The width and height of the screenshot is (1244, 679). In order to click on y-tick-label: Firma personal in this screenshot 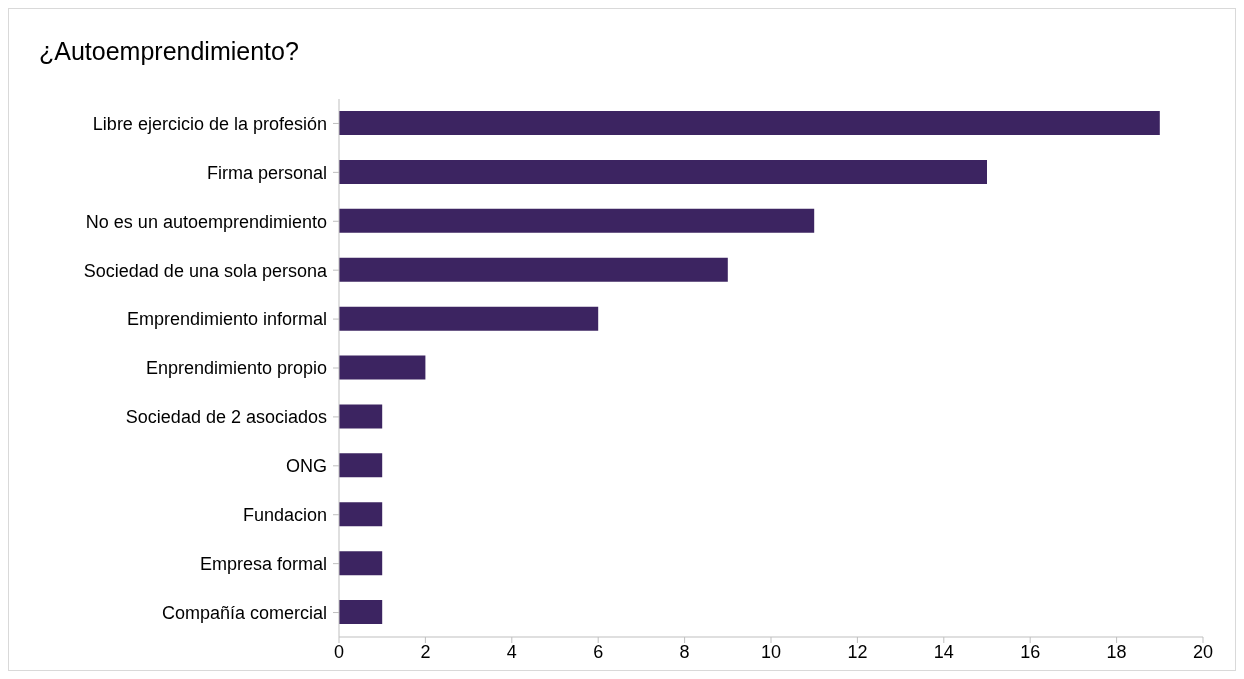, I will do `click(266, 172)`.